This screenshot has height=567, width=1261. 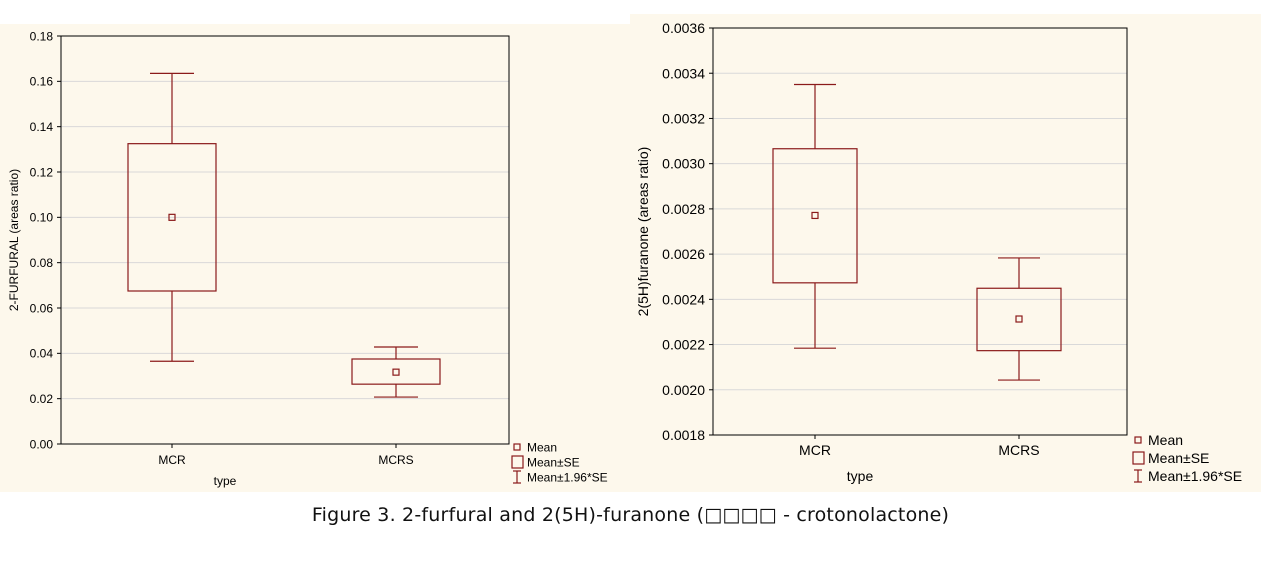 I want to click on y-tick-label: 0.0018, so click(x=683, y=435).